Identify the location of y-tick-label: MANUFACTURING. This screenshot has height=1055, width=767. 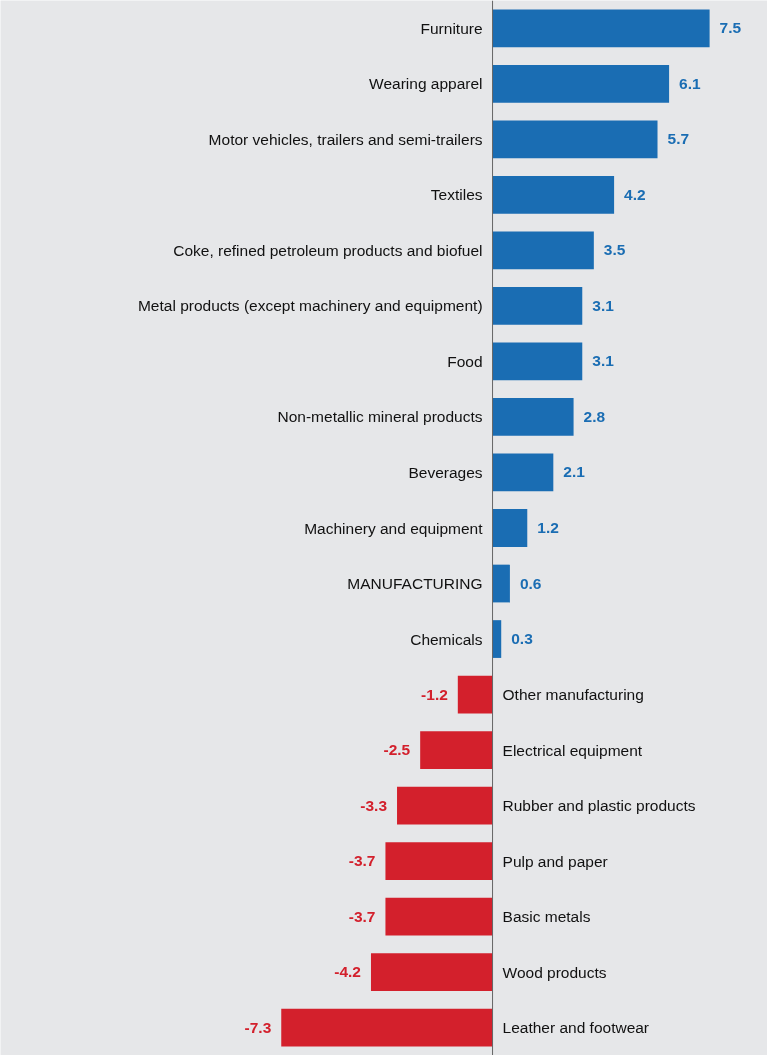
(415, 584).